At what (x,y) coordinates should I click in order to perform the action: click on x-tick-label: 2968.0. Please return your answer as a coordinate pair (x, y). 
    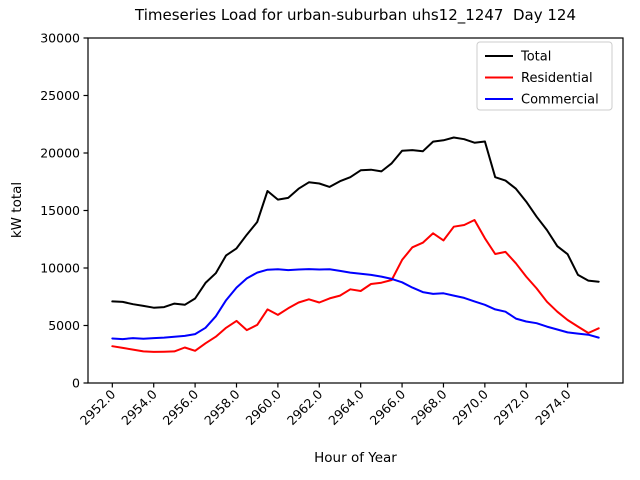
    Looking at the image, I should click on (429, 407).